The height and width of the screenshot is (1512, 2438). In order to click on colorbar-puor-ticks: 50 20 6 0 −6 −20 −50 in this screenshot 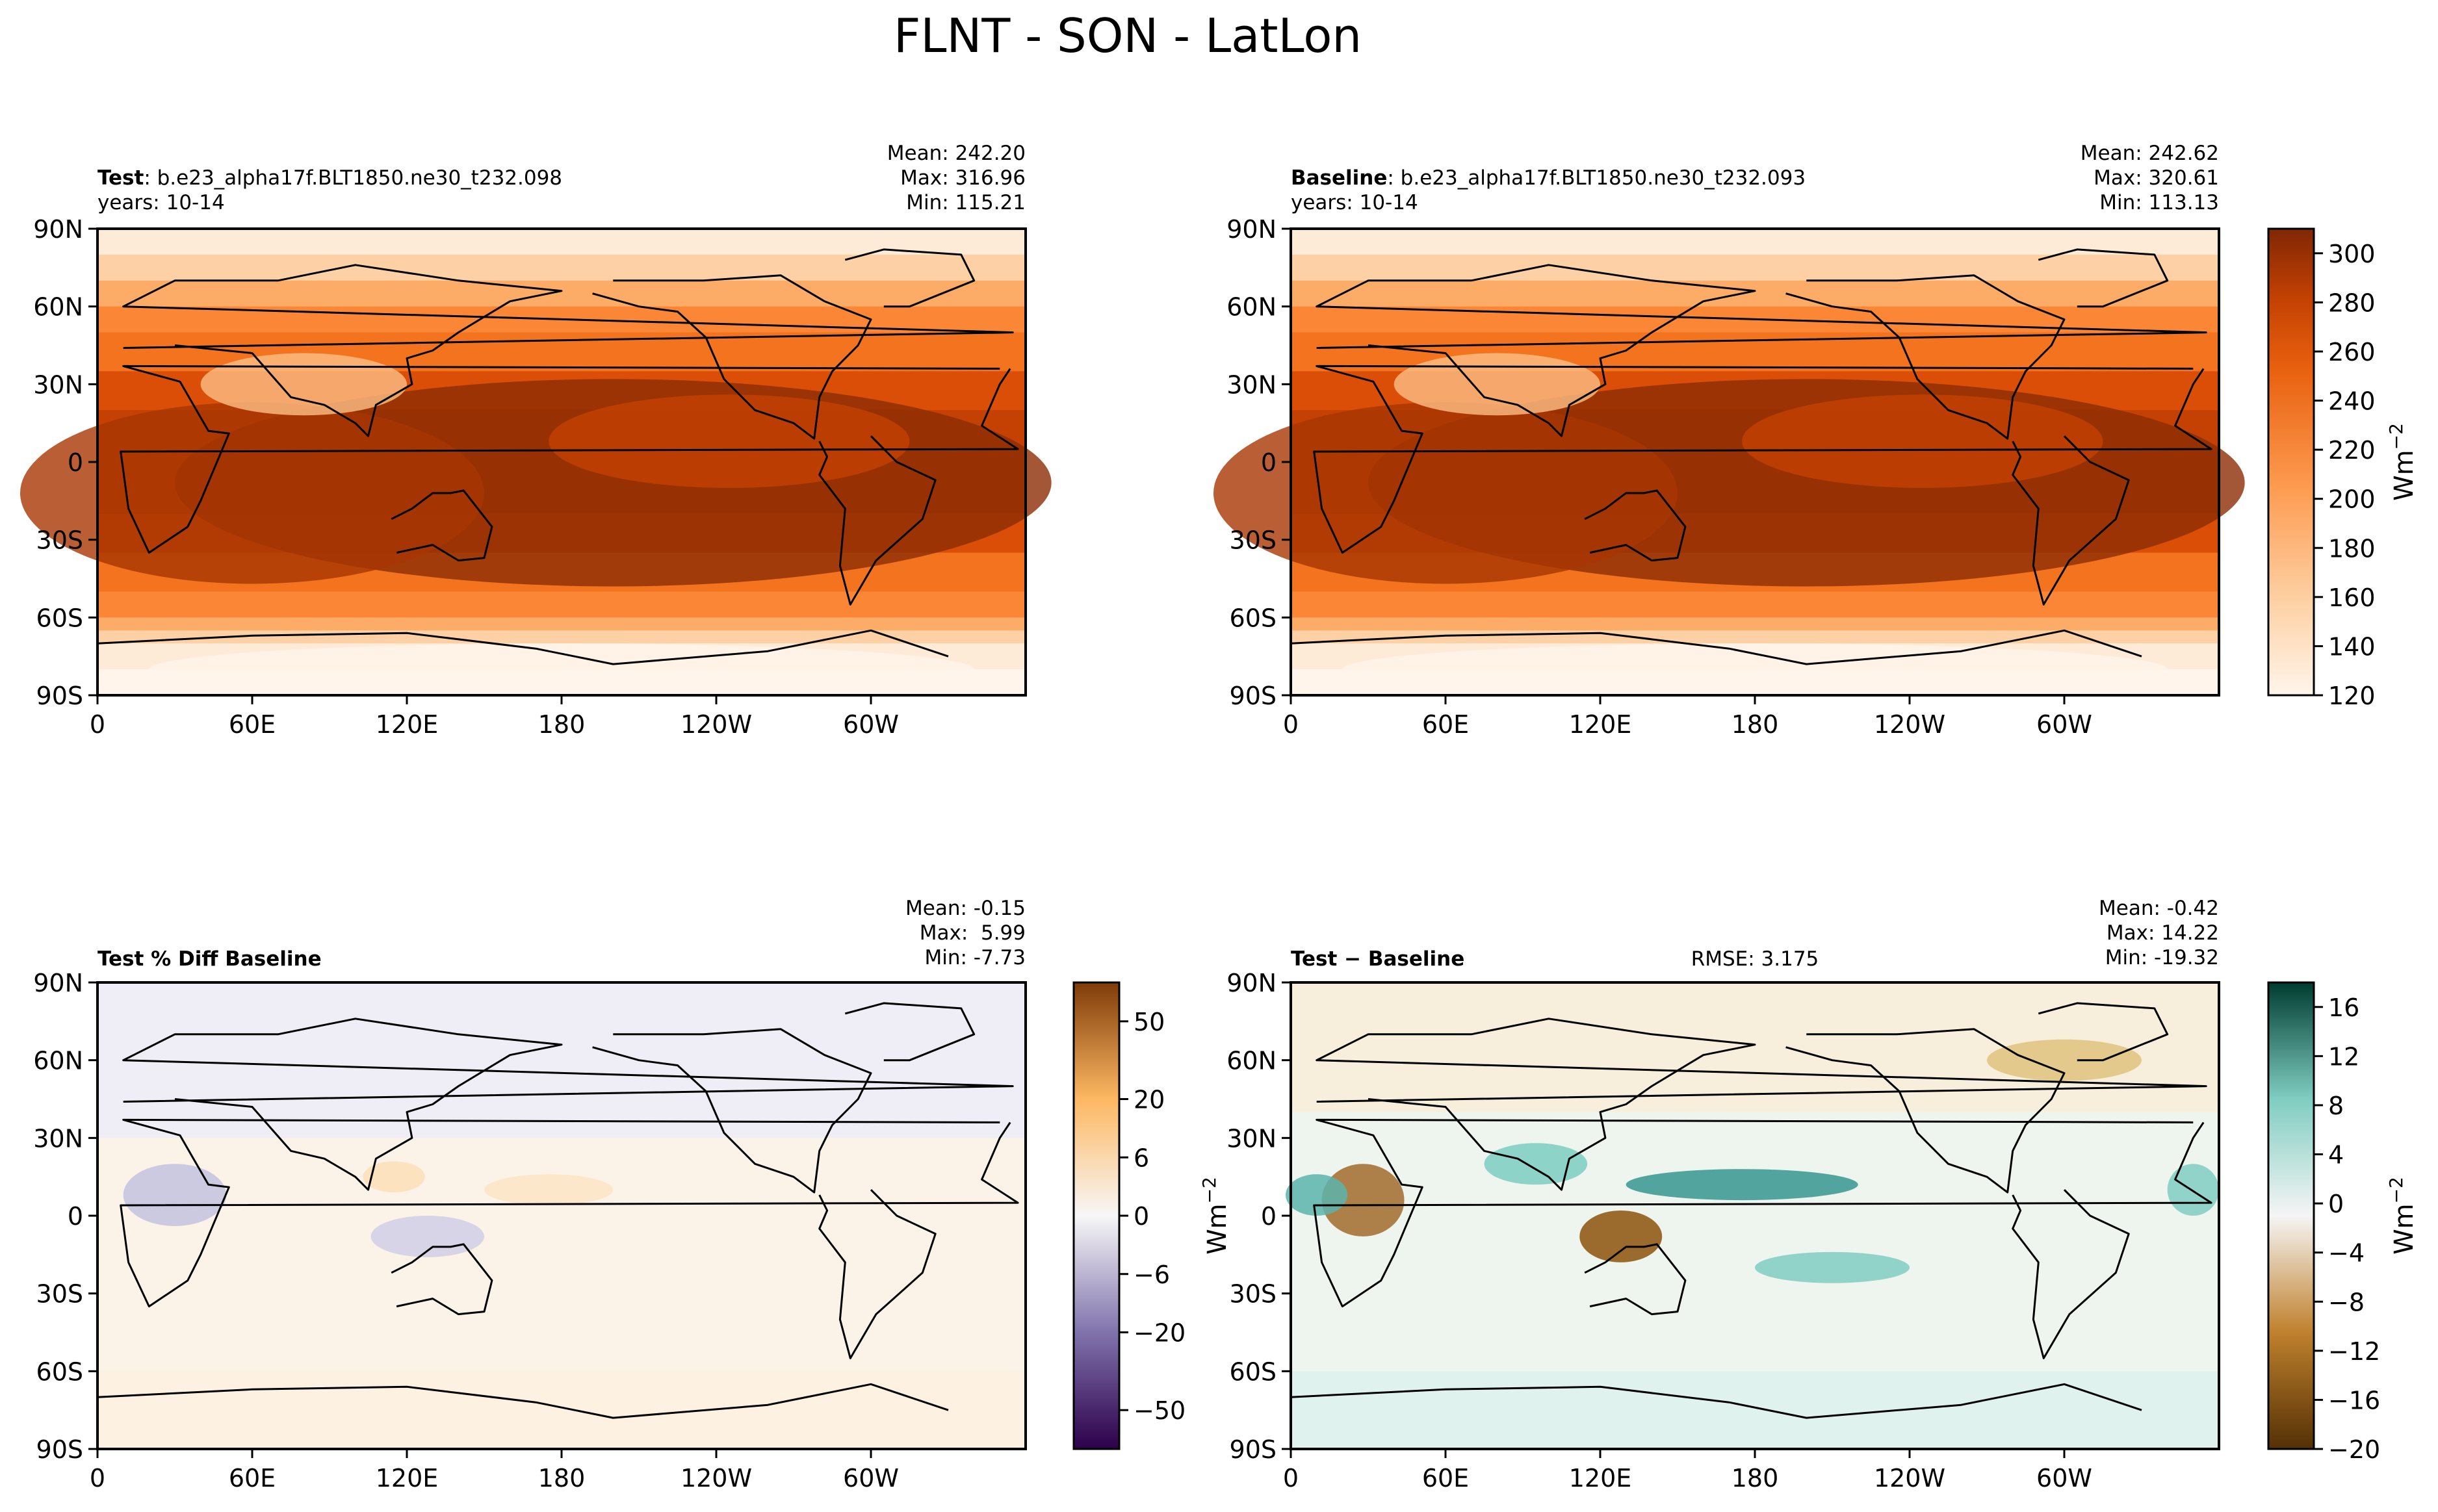, I will do `click(1153, 1216)`.